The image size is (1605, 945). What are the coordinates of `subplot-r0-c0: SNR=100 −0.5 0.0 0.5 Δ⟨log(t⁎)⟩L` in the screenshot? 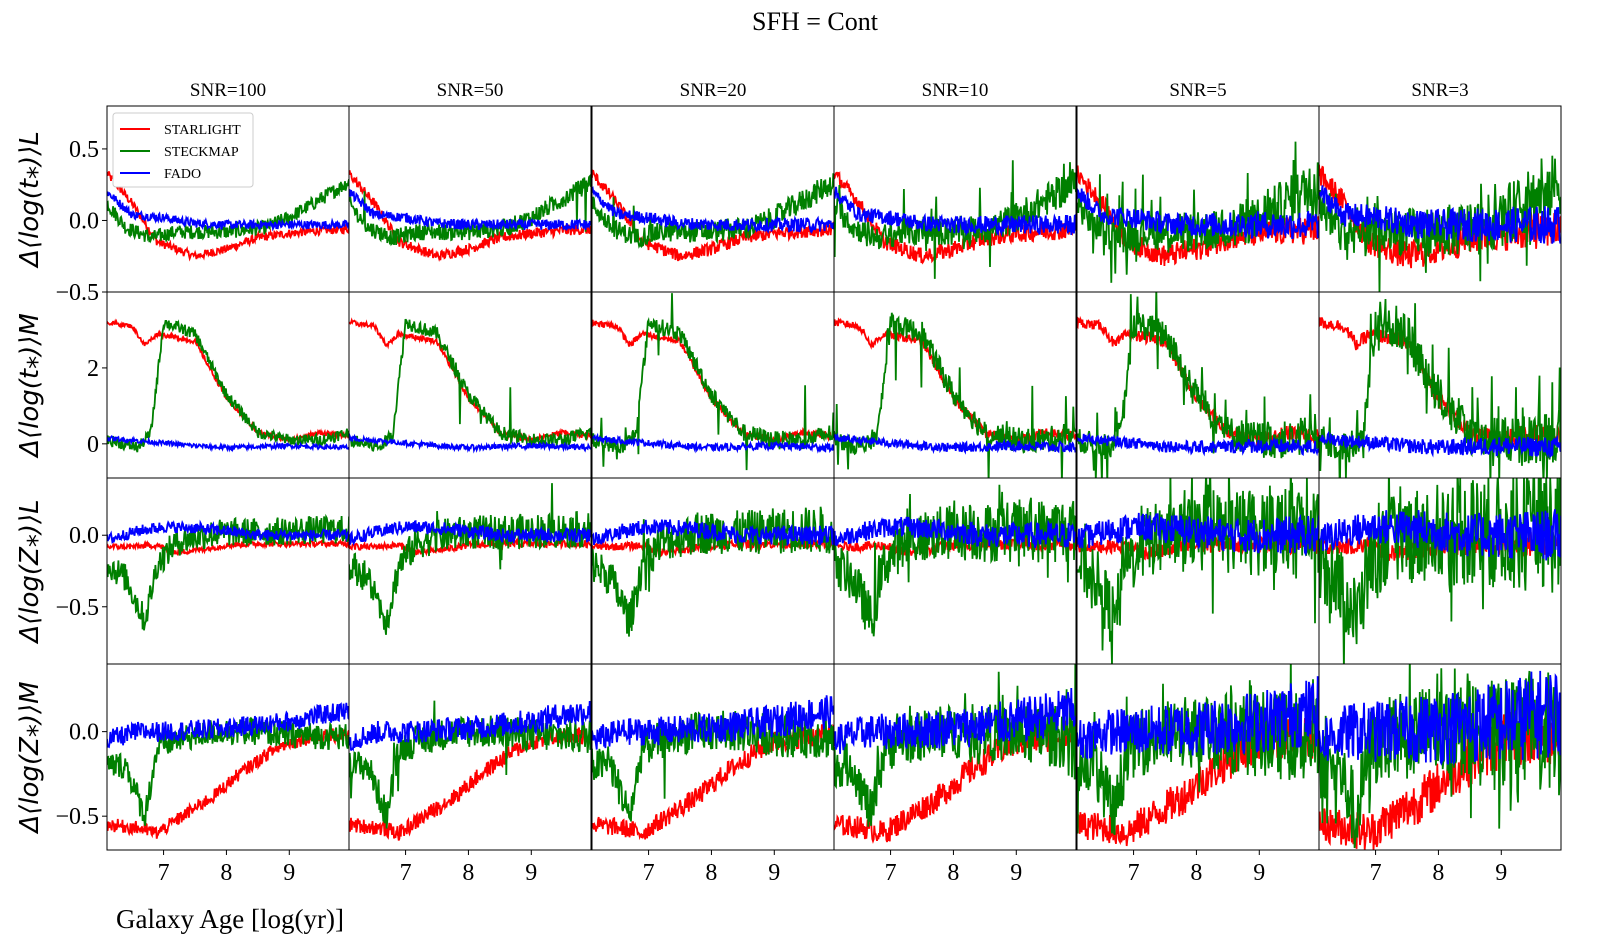 It's located at (182, 193).